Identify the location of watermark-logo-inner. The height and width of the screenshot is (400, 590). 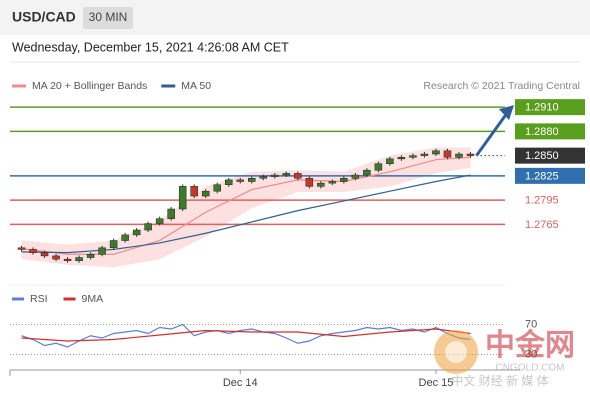
(456, 352).